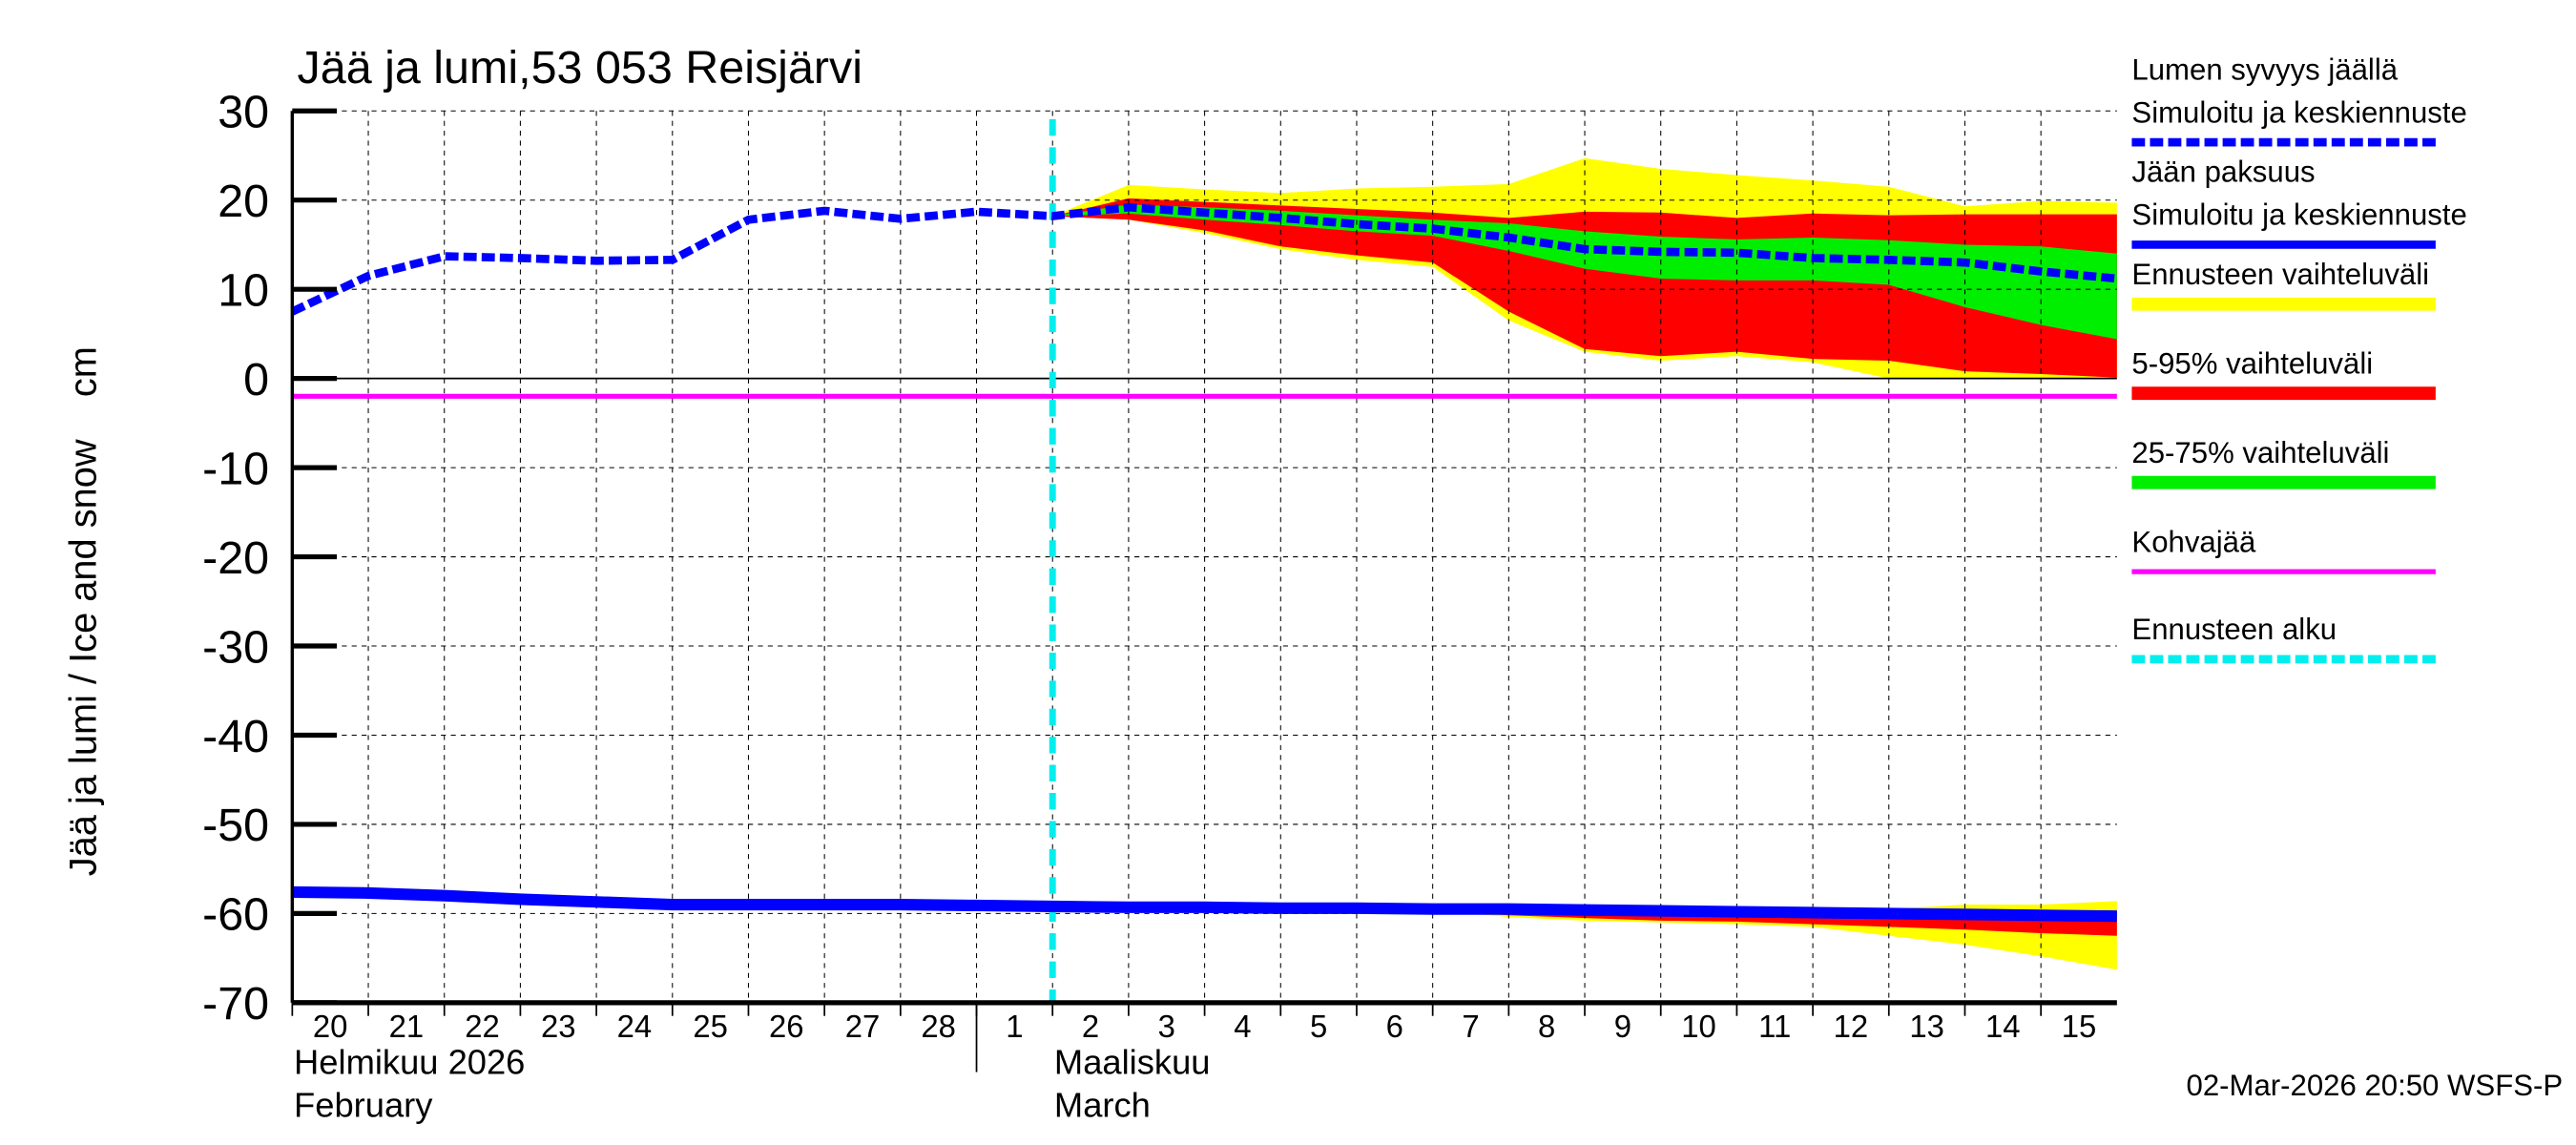  What do you see at coordinates (1926, 1026) in the screenshot?
I see `x-tick-label: 13` at bounding box center [1926, 1026].